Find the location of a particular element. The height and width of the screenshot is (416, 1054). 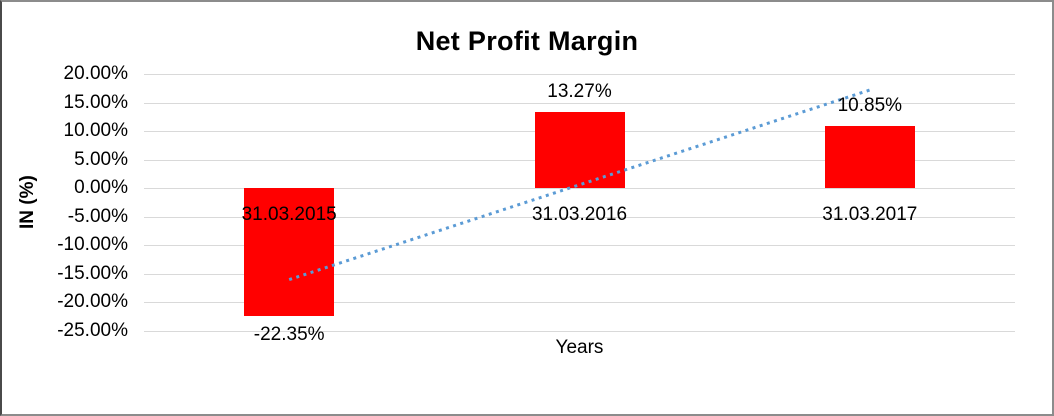

data-label: -22.35% is located at coordinates (289, 334).